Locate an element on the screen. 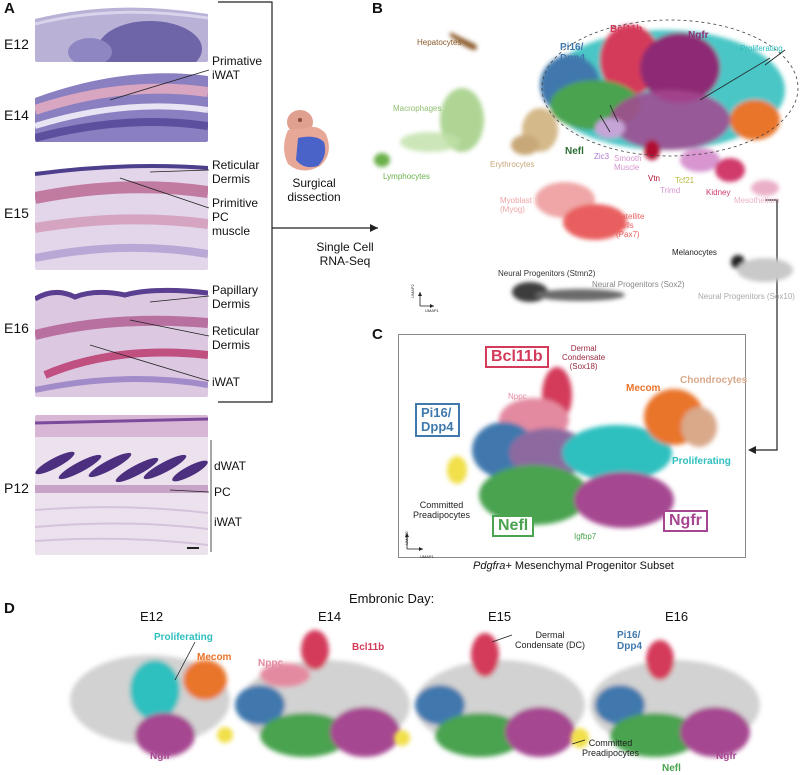  label-umap1-b: UMAP1 is located at coordinates (432, 310).